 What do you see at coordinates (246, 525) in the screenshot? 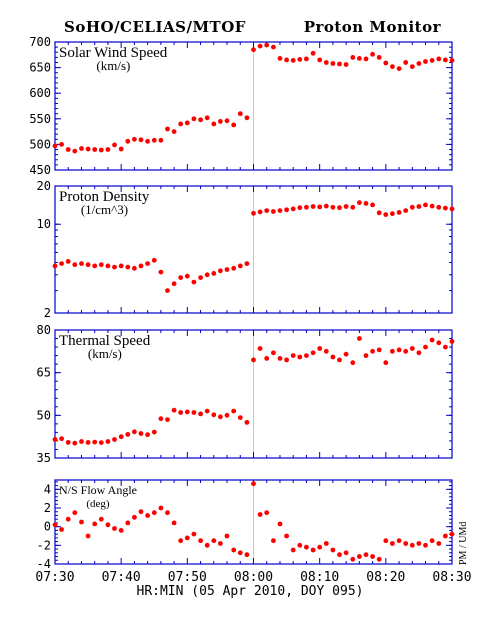
I see `panel-4: -4 -2 0 2 4 N/S Flow Angle(deg)` at bounding box center [246, 525].